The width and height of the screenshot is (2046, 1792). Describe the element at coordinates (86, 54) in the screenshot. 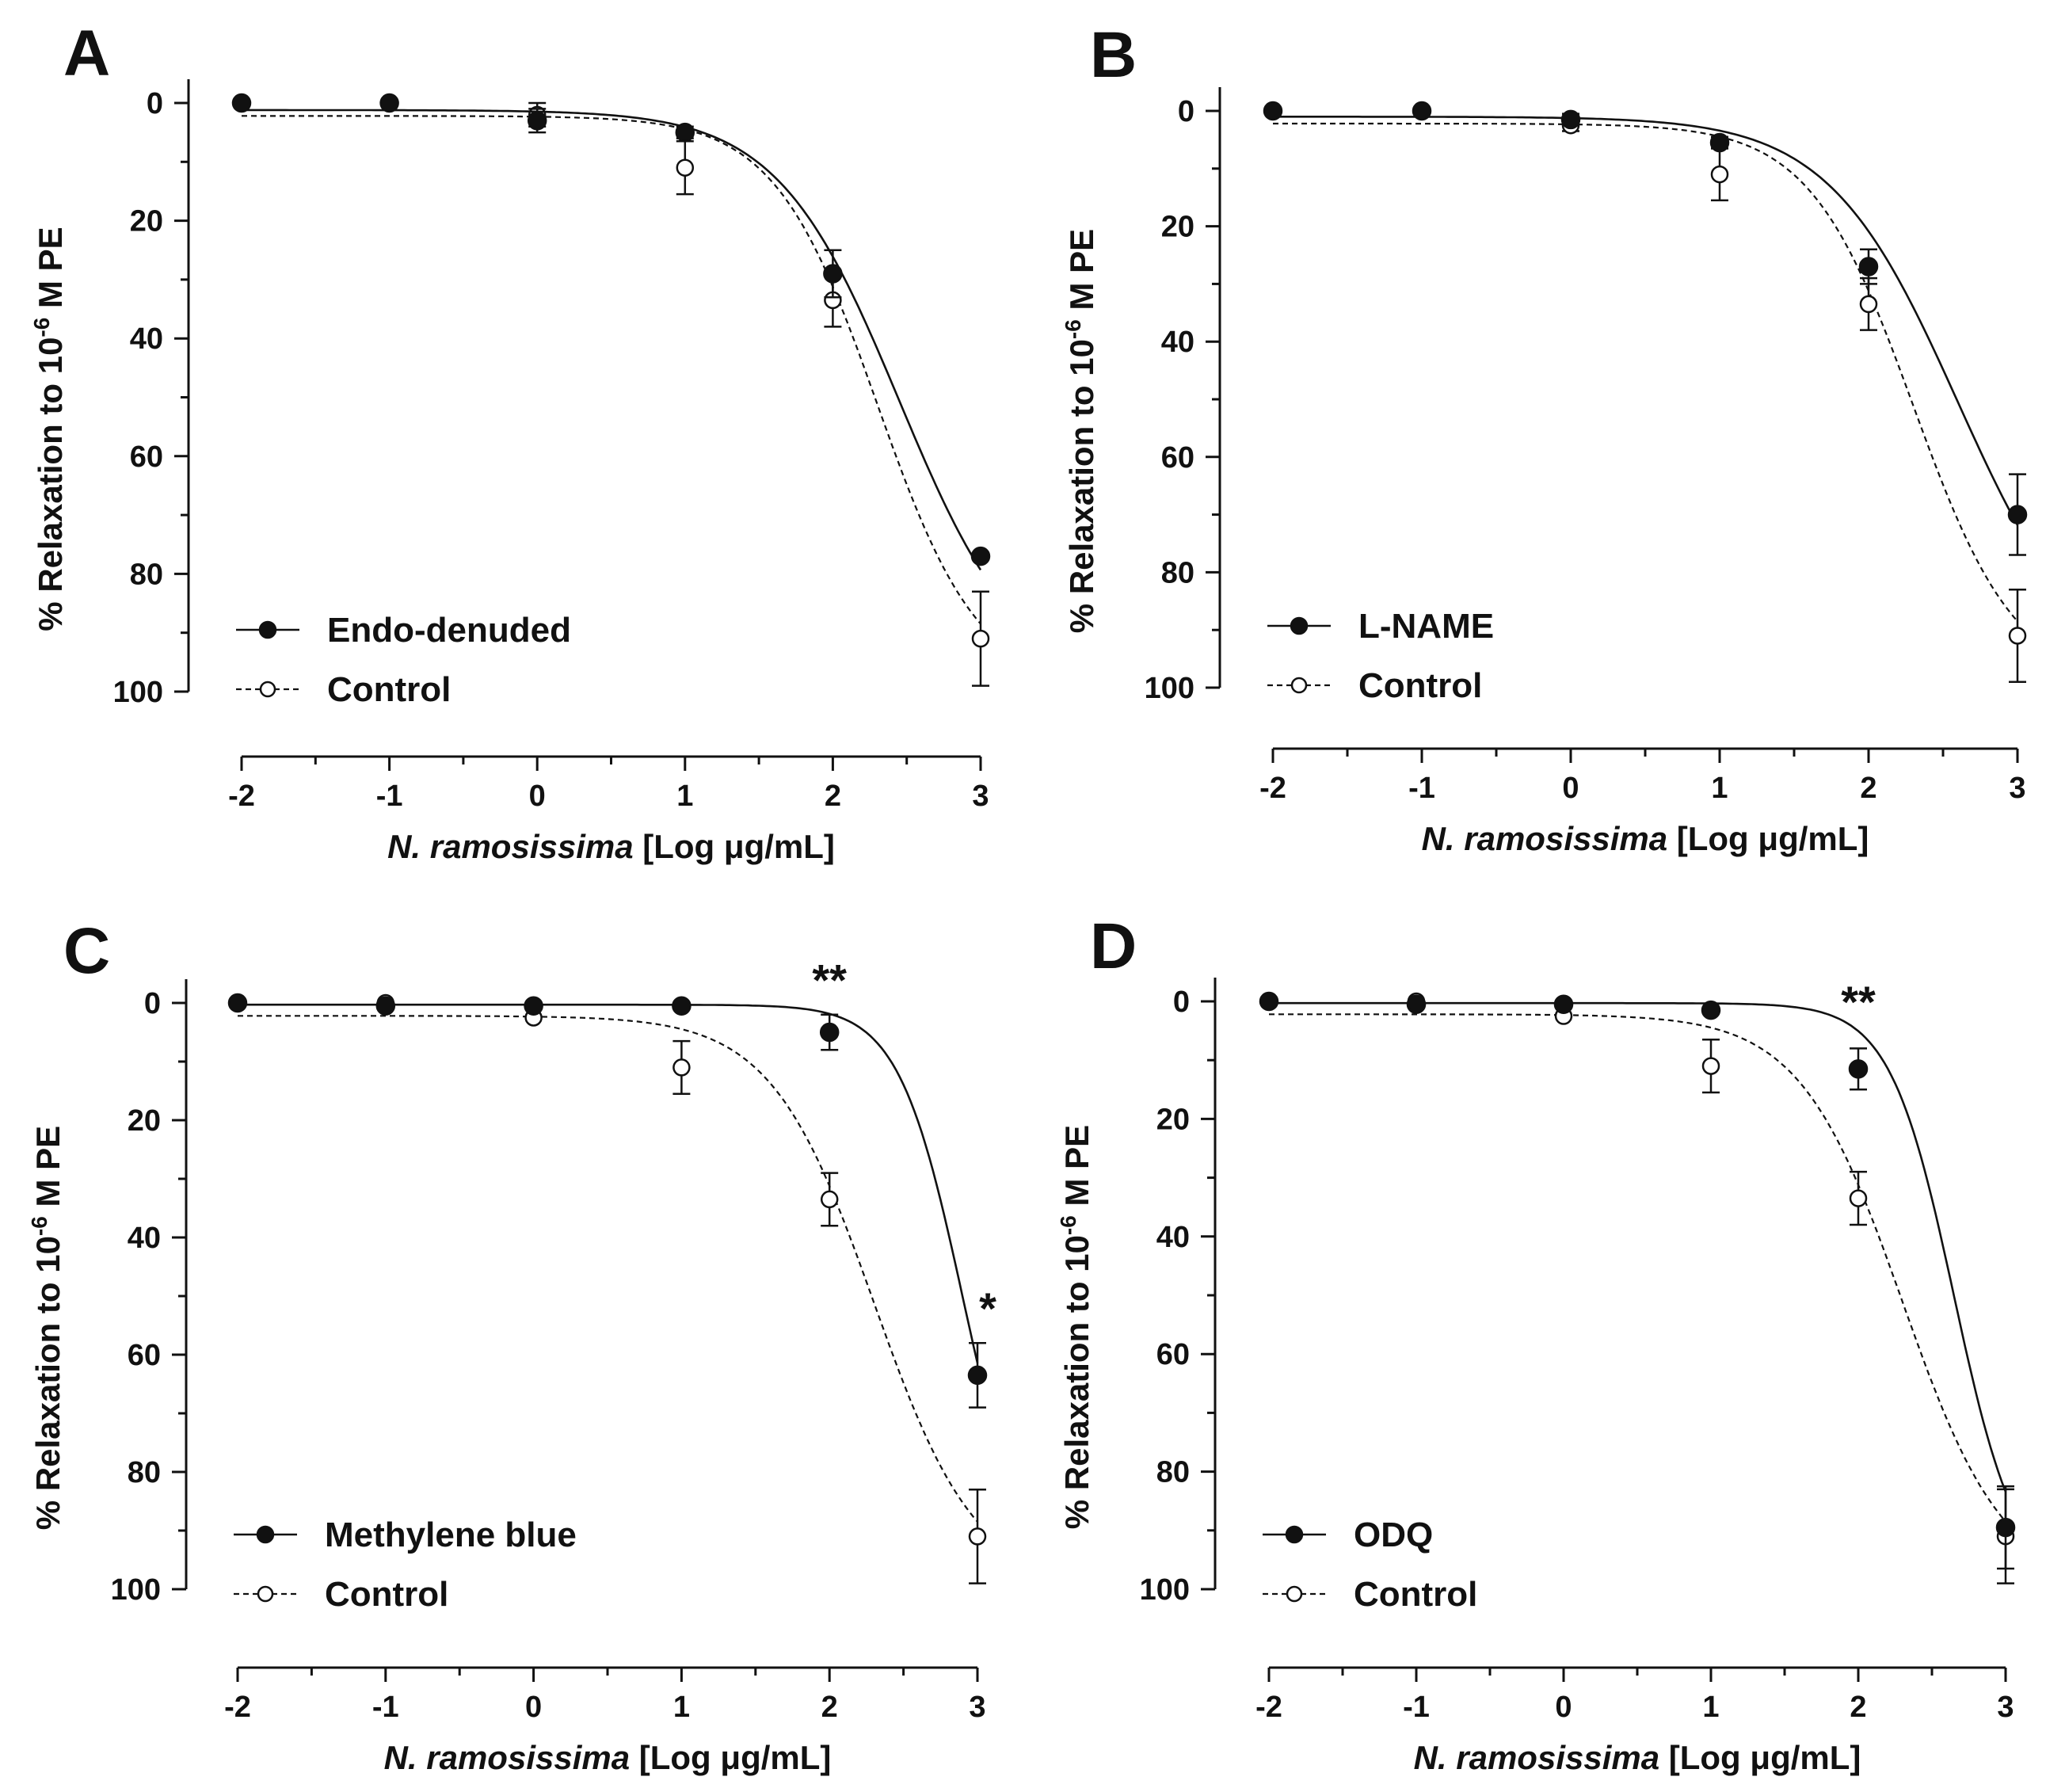

I see `panel-letter: A` at that location.